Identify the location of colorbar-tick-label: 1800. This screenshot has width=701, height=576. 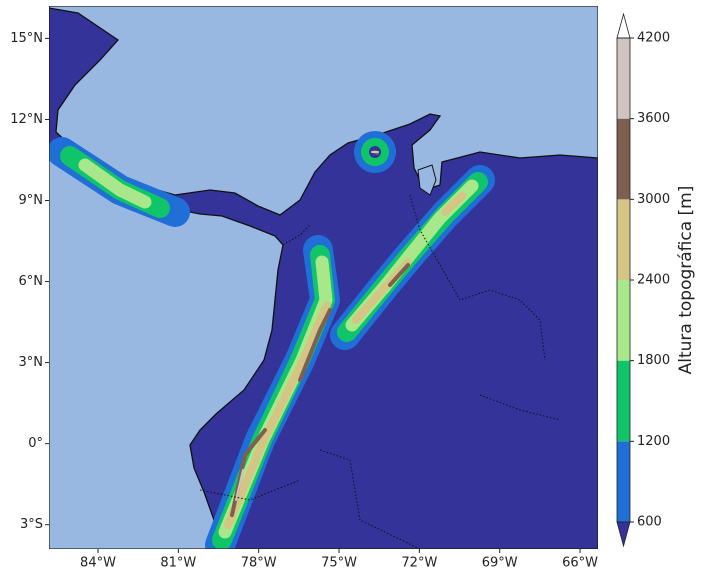
(653, 360).